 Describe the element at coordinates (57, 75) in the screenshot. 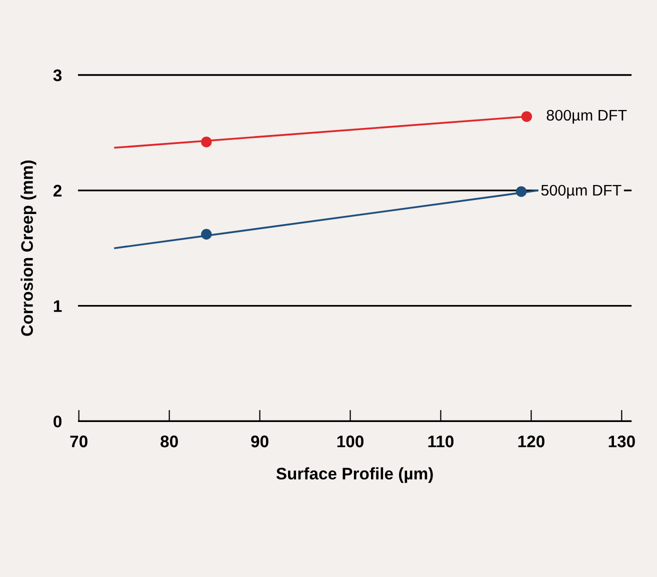

I see `y-tick-label: 3` at that location.